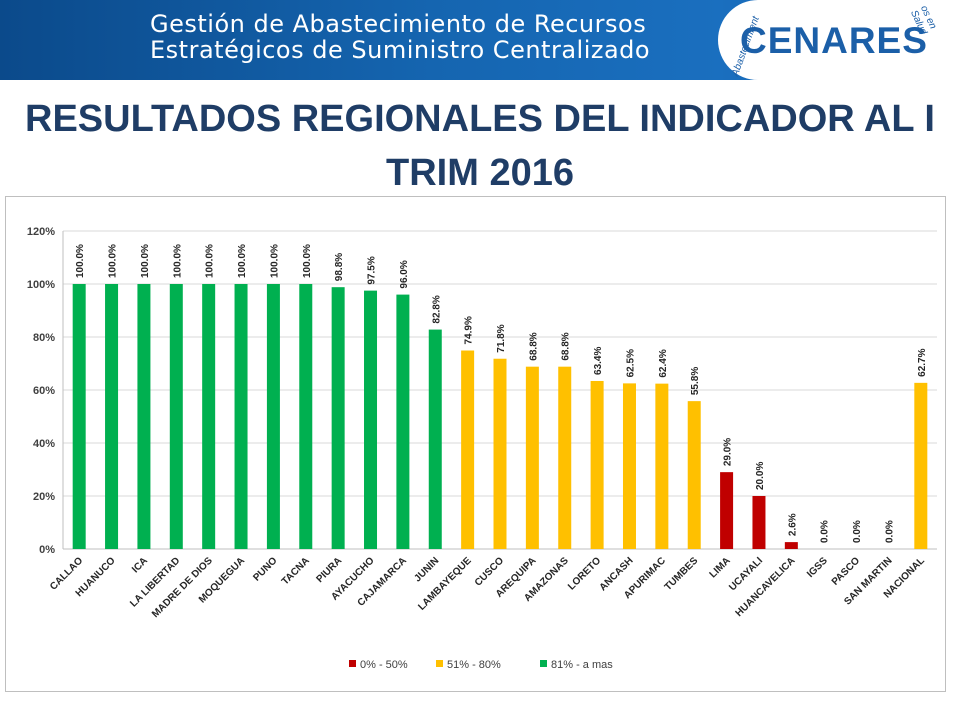 The image size is (960, 720). What do you see at coordinates (760, 476) in the screenshot?
I see `data-label: 20.0%` at bounding box center [760, 476].